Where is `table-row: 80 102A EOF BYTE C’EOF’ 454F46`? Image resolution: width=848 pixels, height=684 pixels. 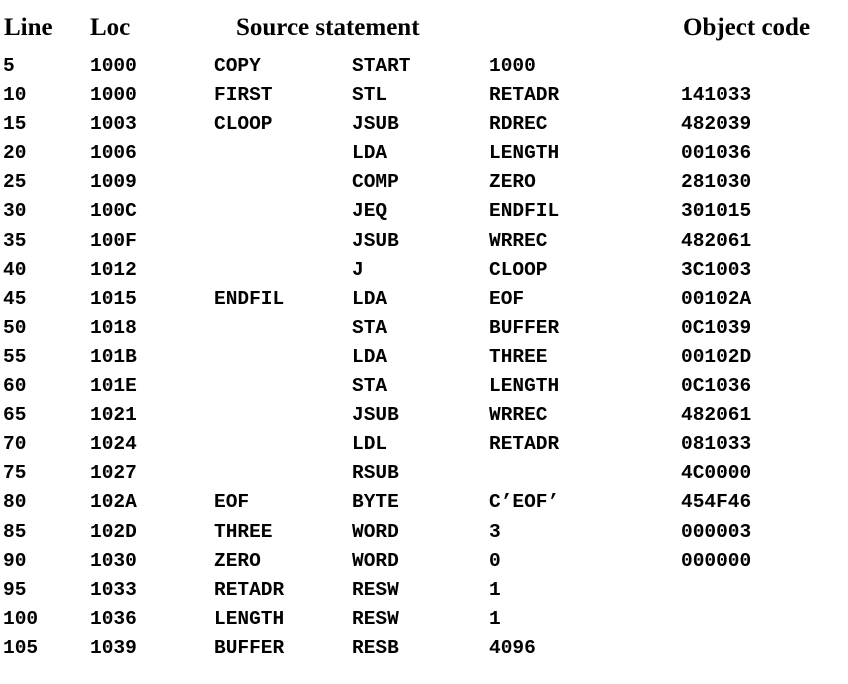 table-row: 80 102A EOF BYTE C’EOF’ 454F46 is located at coordinates (424, 502).